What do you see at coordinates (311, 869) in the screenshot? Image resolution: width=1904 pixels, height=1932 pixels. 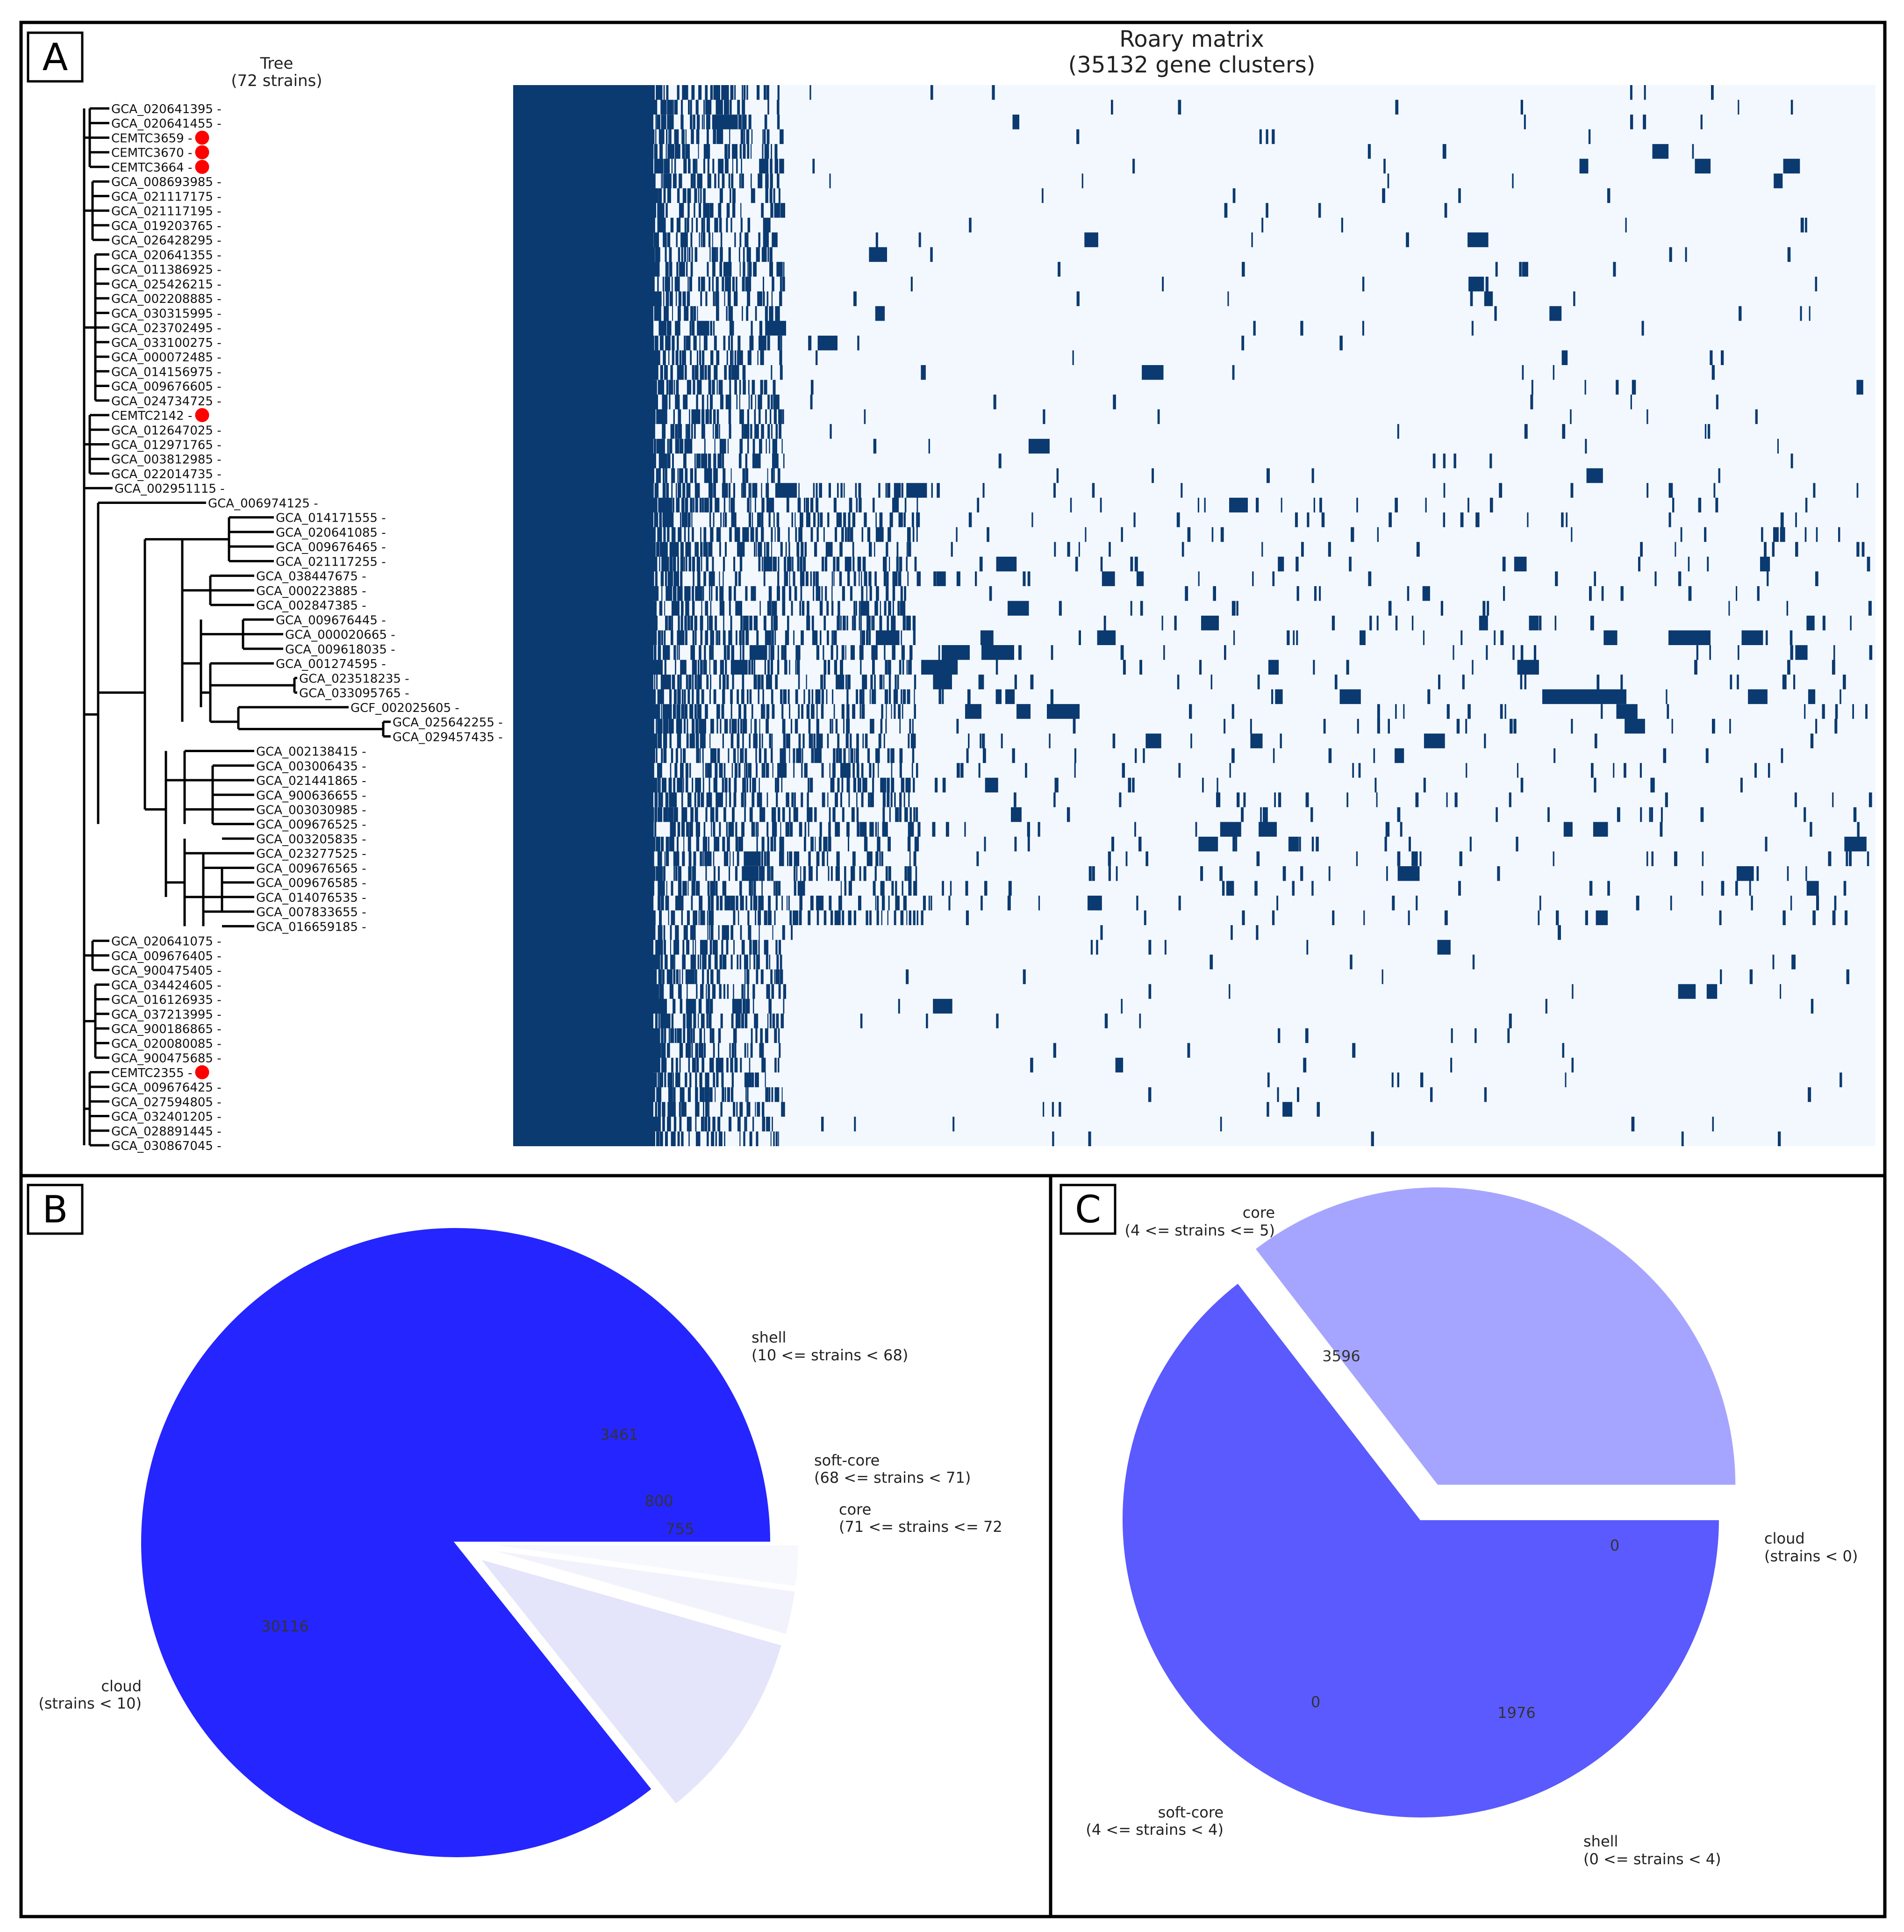 I see `strain-label: GCA_009676565 -` at bounding box center [311, 869].